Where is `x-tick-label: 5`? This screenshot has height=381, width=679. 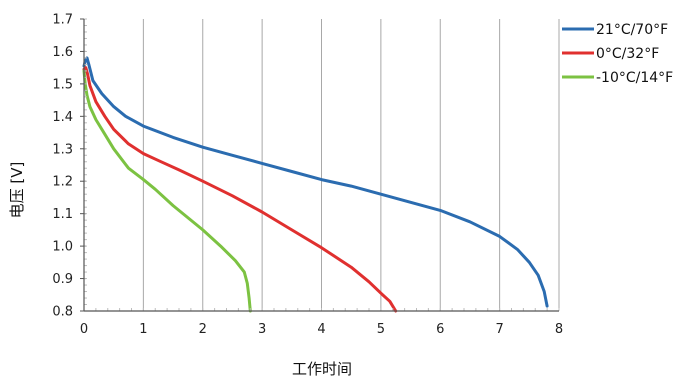 x-tick-label: 5 is located at coordinates (381, 329).